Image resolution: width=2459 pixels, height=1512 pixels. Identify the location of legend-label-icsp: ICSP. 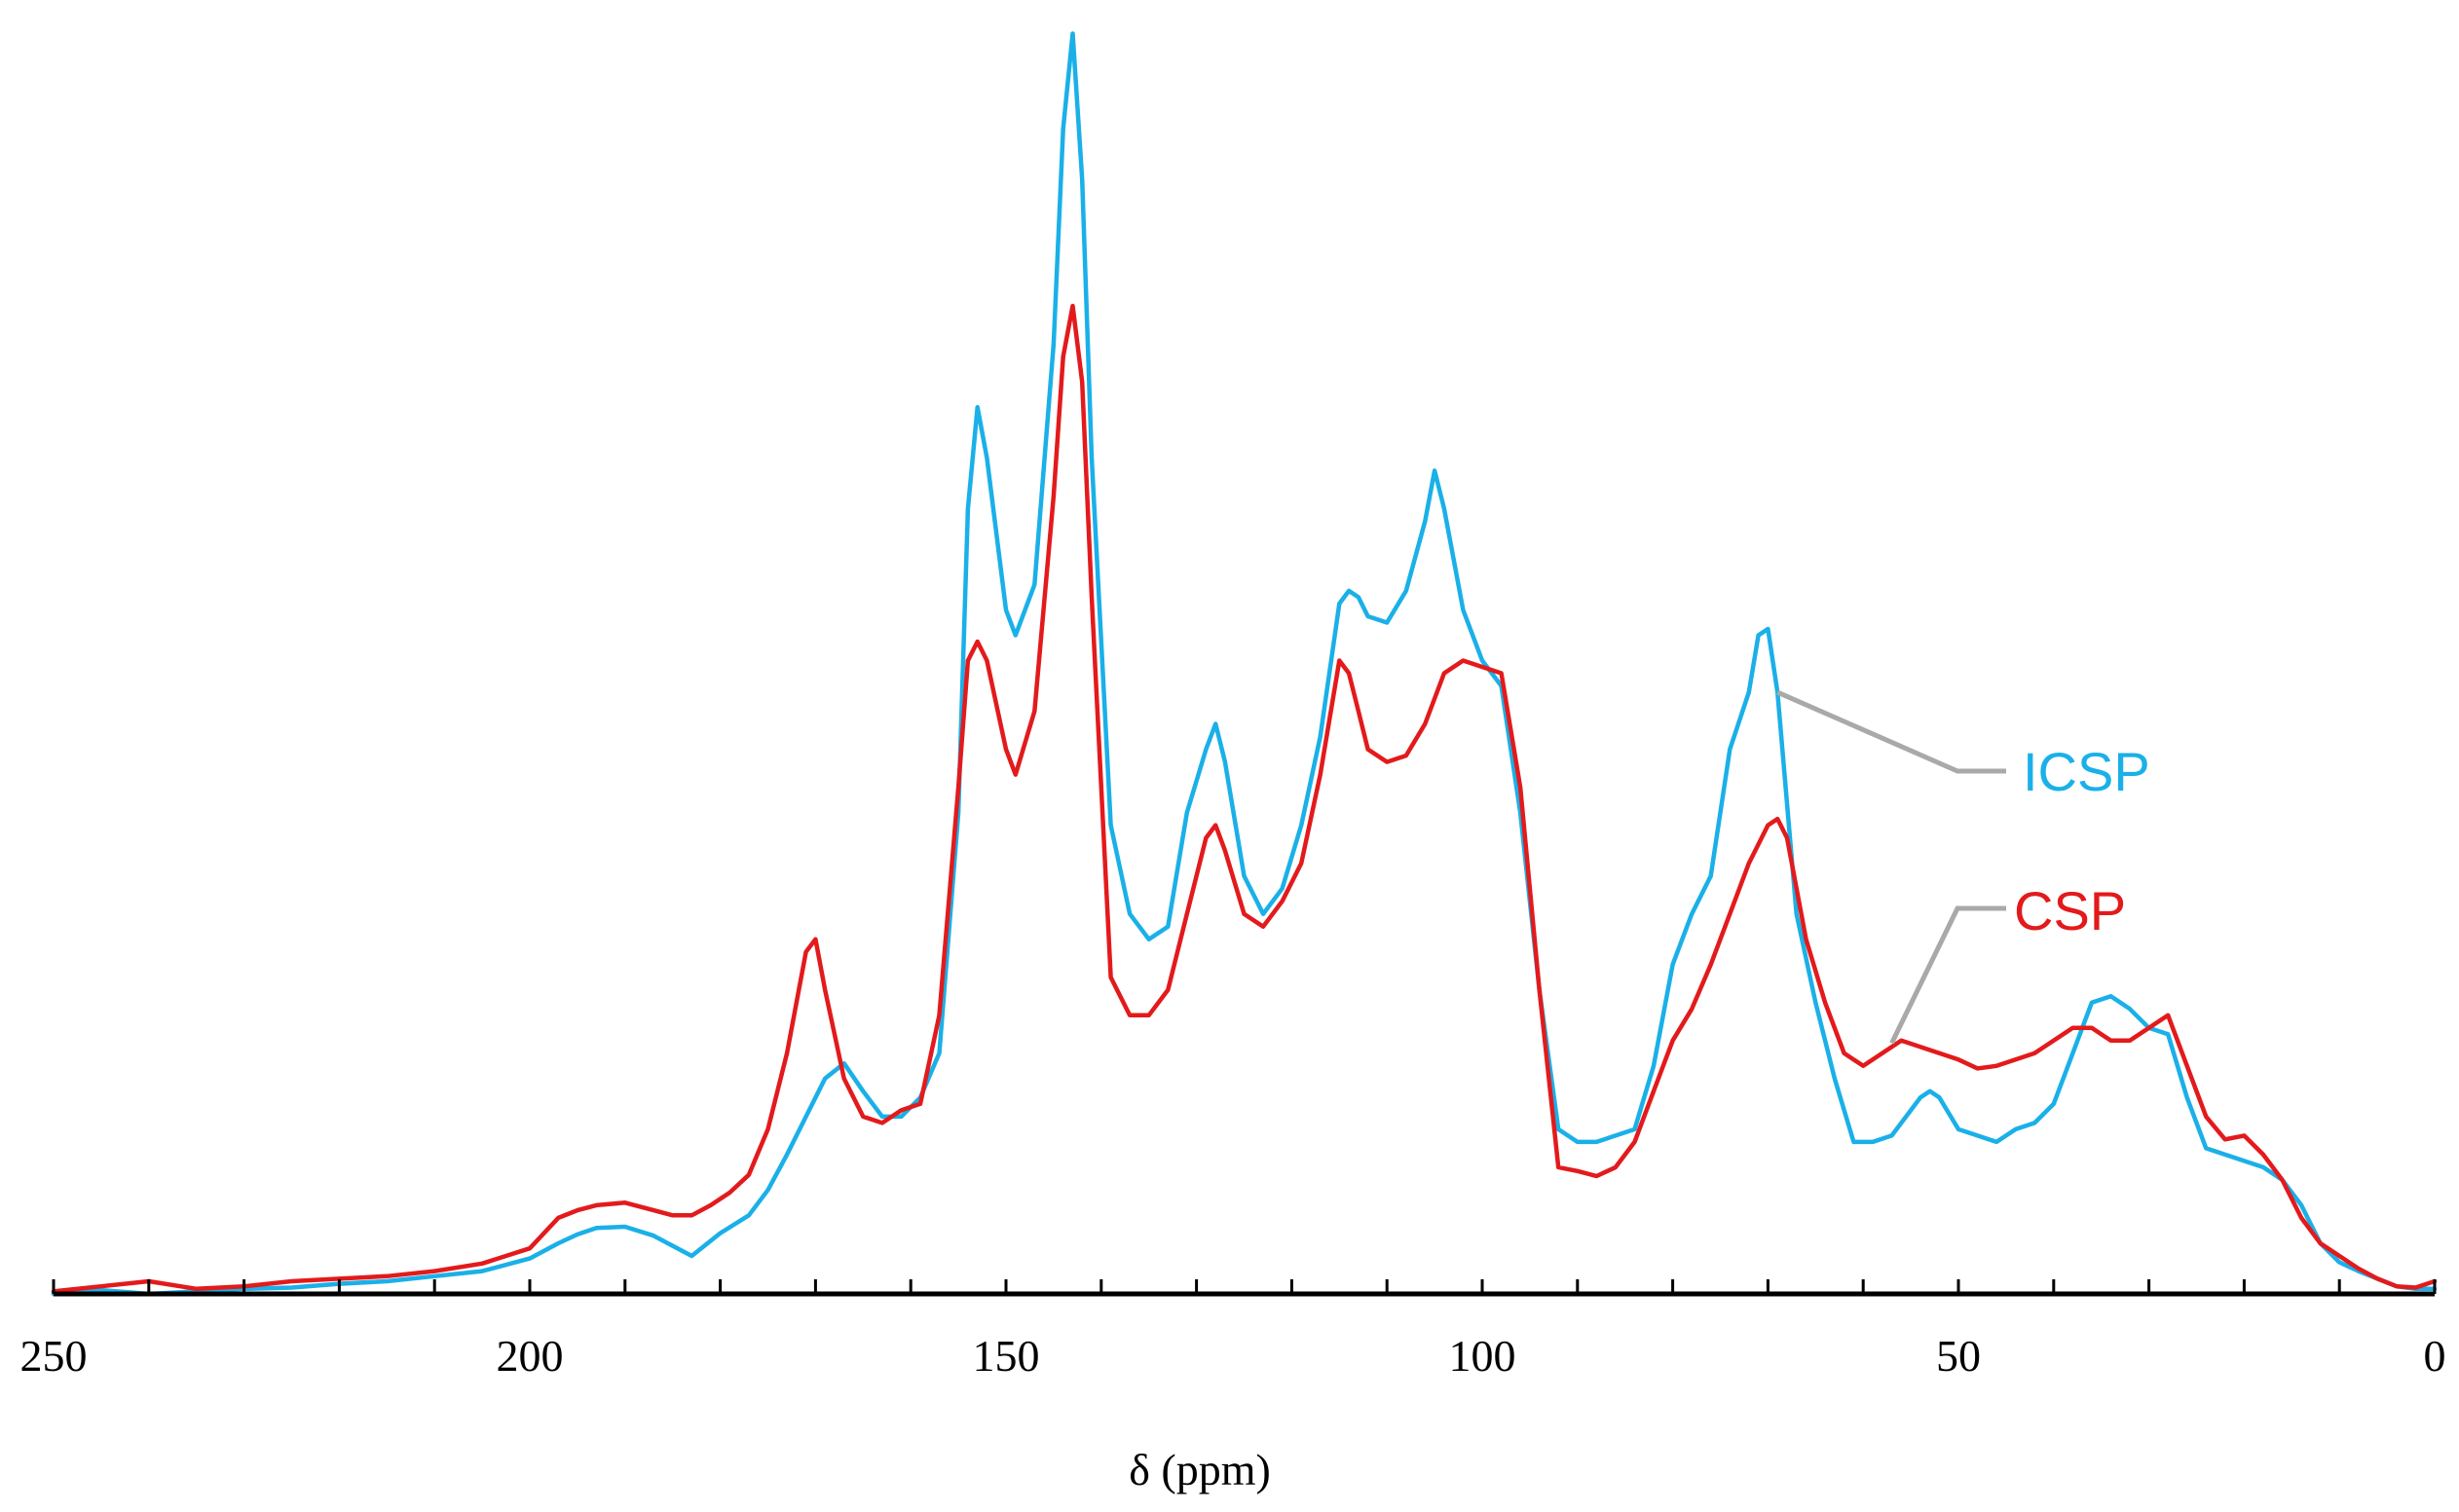
(2086, 771).